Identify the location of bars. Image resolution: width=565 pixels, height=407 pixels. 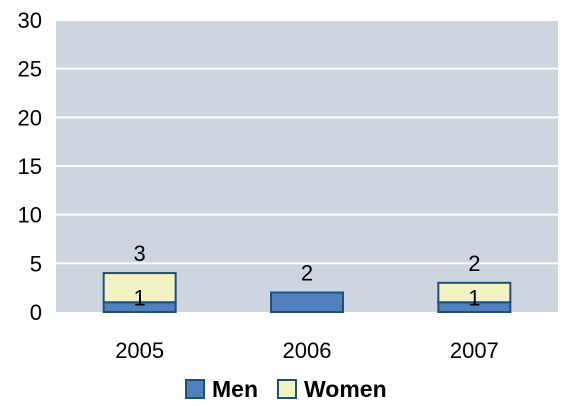
(307, 292).